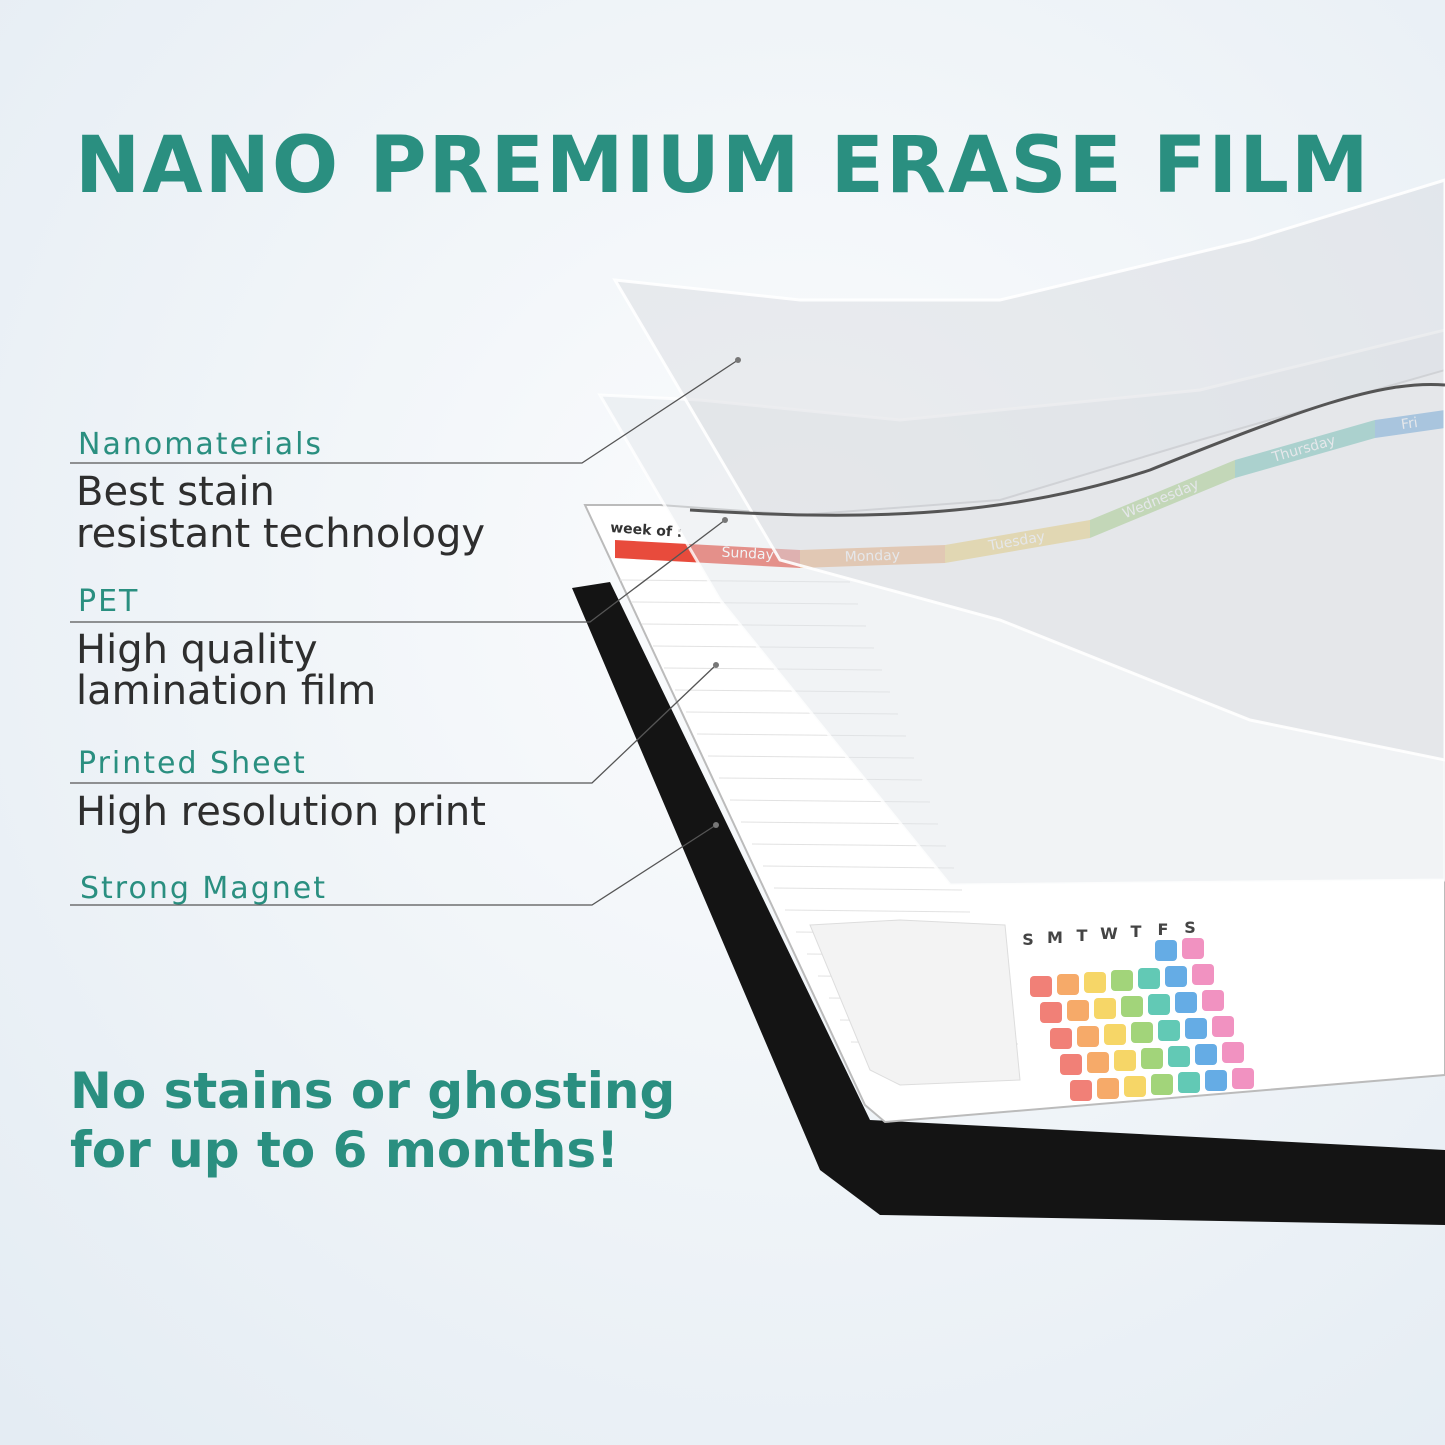 Image resolution: width=1445 pixels, height=1445 pixels. What do you see at coordinates (1163, 929) in the screenshot?
I see `weekday-initial: F` at bounding box center [1163, 929].